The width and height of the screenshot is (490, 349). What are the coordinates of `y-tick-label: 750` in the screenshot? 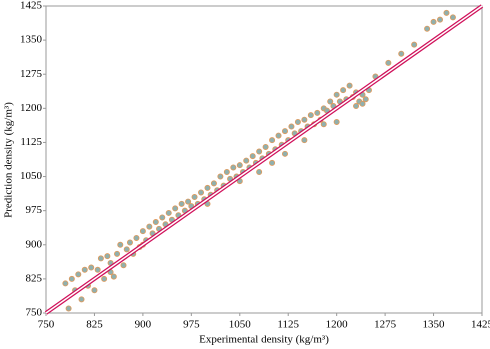 It's located at (34, 313).